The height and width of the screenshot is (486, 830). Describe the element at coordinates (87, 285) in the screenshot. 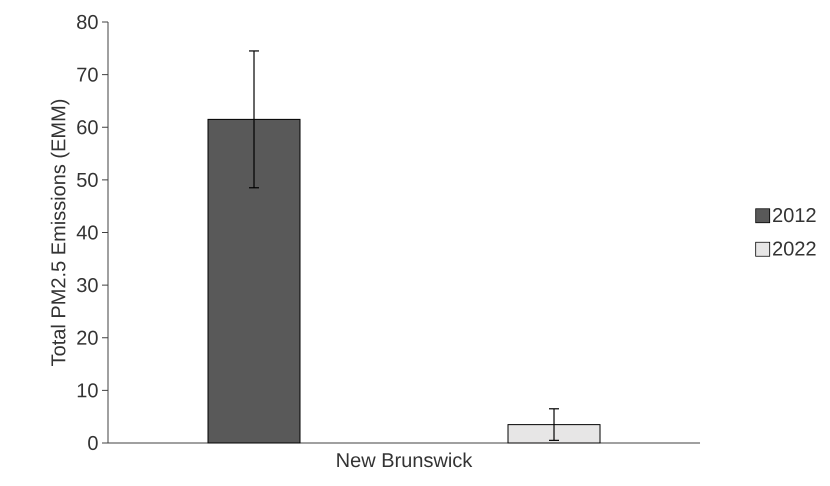

I see `y-tick-label: 30` at that location.